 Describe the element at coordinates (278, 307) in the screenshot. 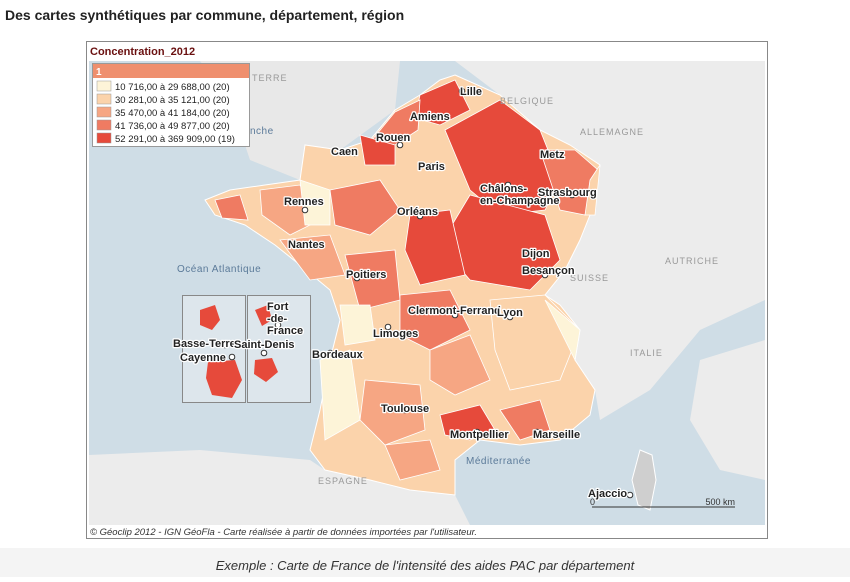

I see `city-label-line: Fort` at that location.